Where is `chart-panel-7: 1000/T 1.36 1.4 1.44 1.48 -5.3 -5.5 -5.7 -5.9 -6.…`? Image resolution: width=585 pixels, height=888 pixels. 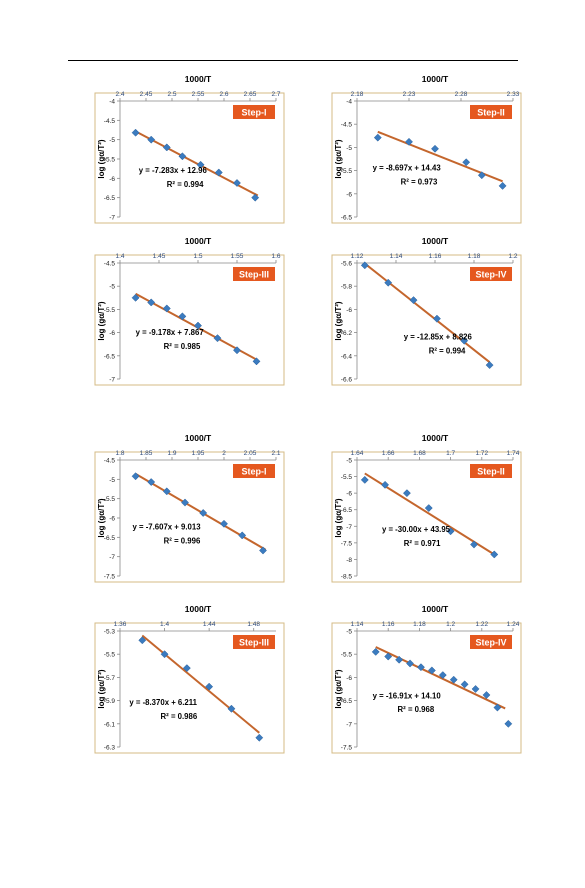
chart-panel-7: 1000/T 1.36 1.4 1.44 1.48 -5.3 -5.5 -5.7 -5.9 -6.… is located at coordinates (177, 679).